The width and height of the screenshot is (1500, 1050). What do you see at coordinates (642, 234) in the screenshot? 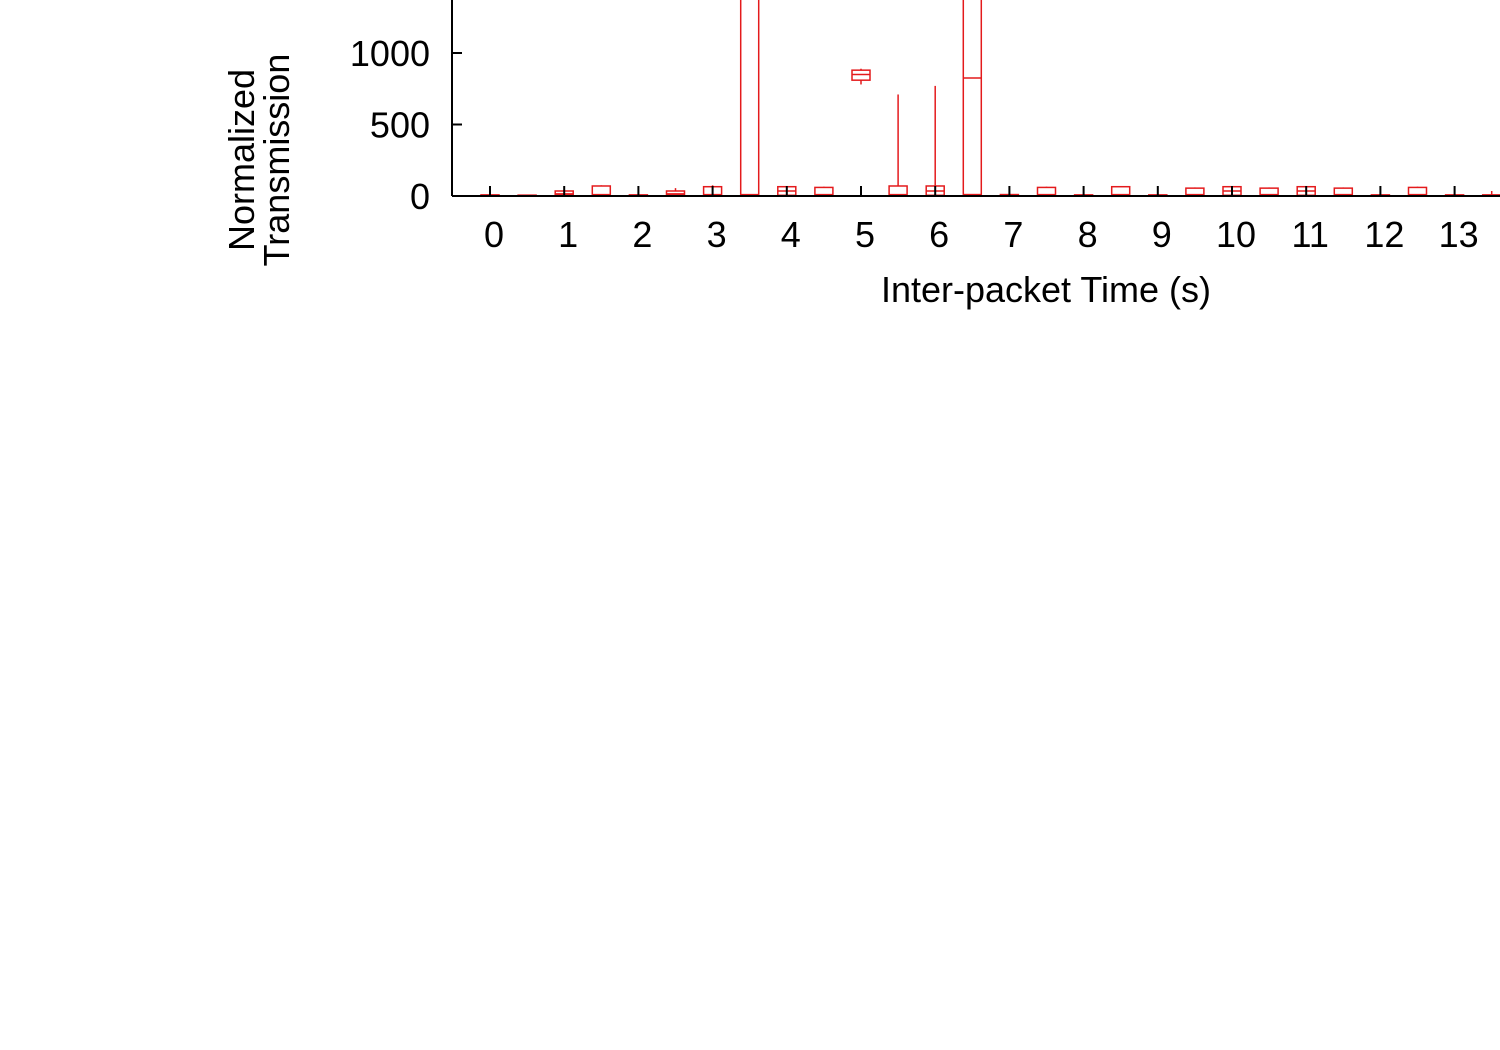
I see `x-tick-label-2: 2` at bounding box center [642, 234].